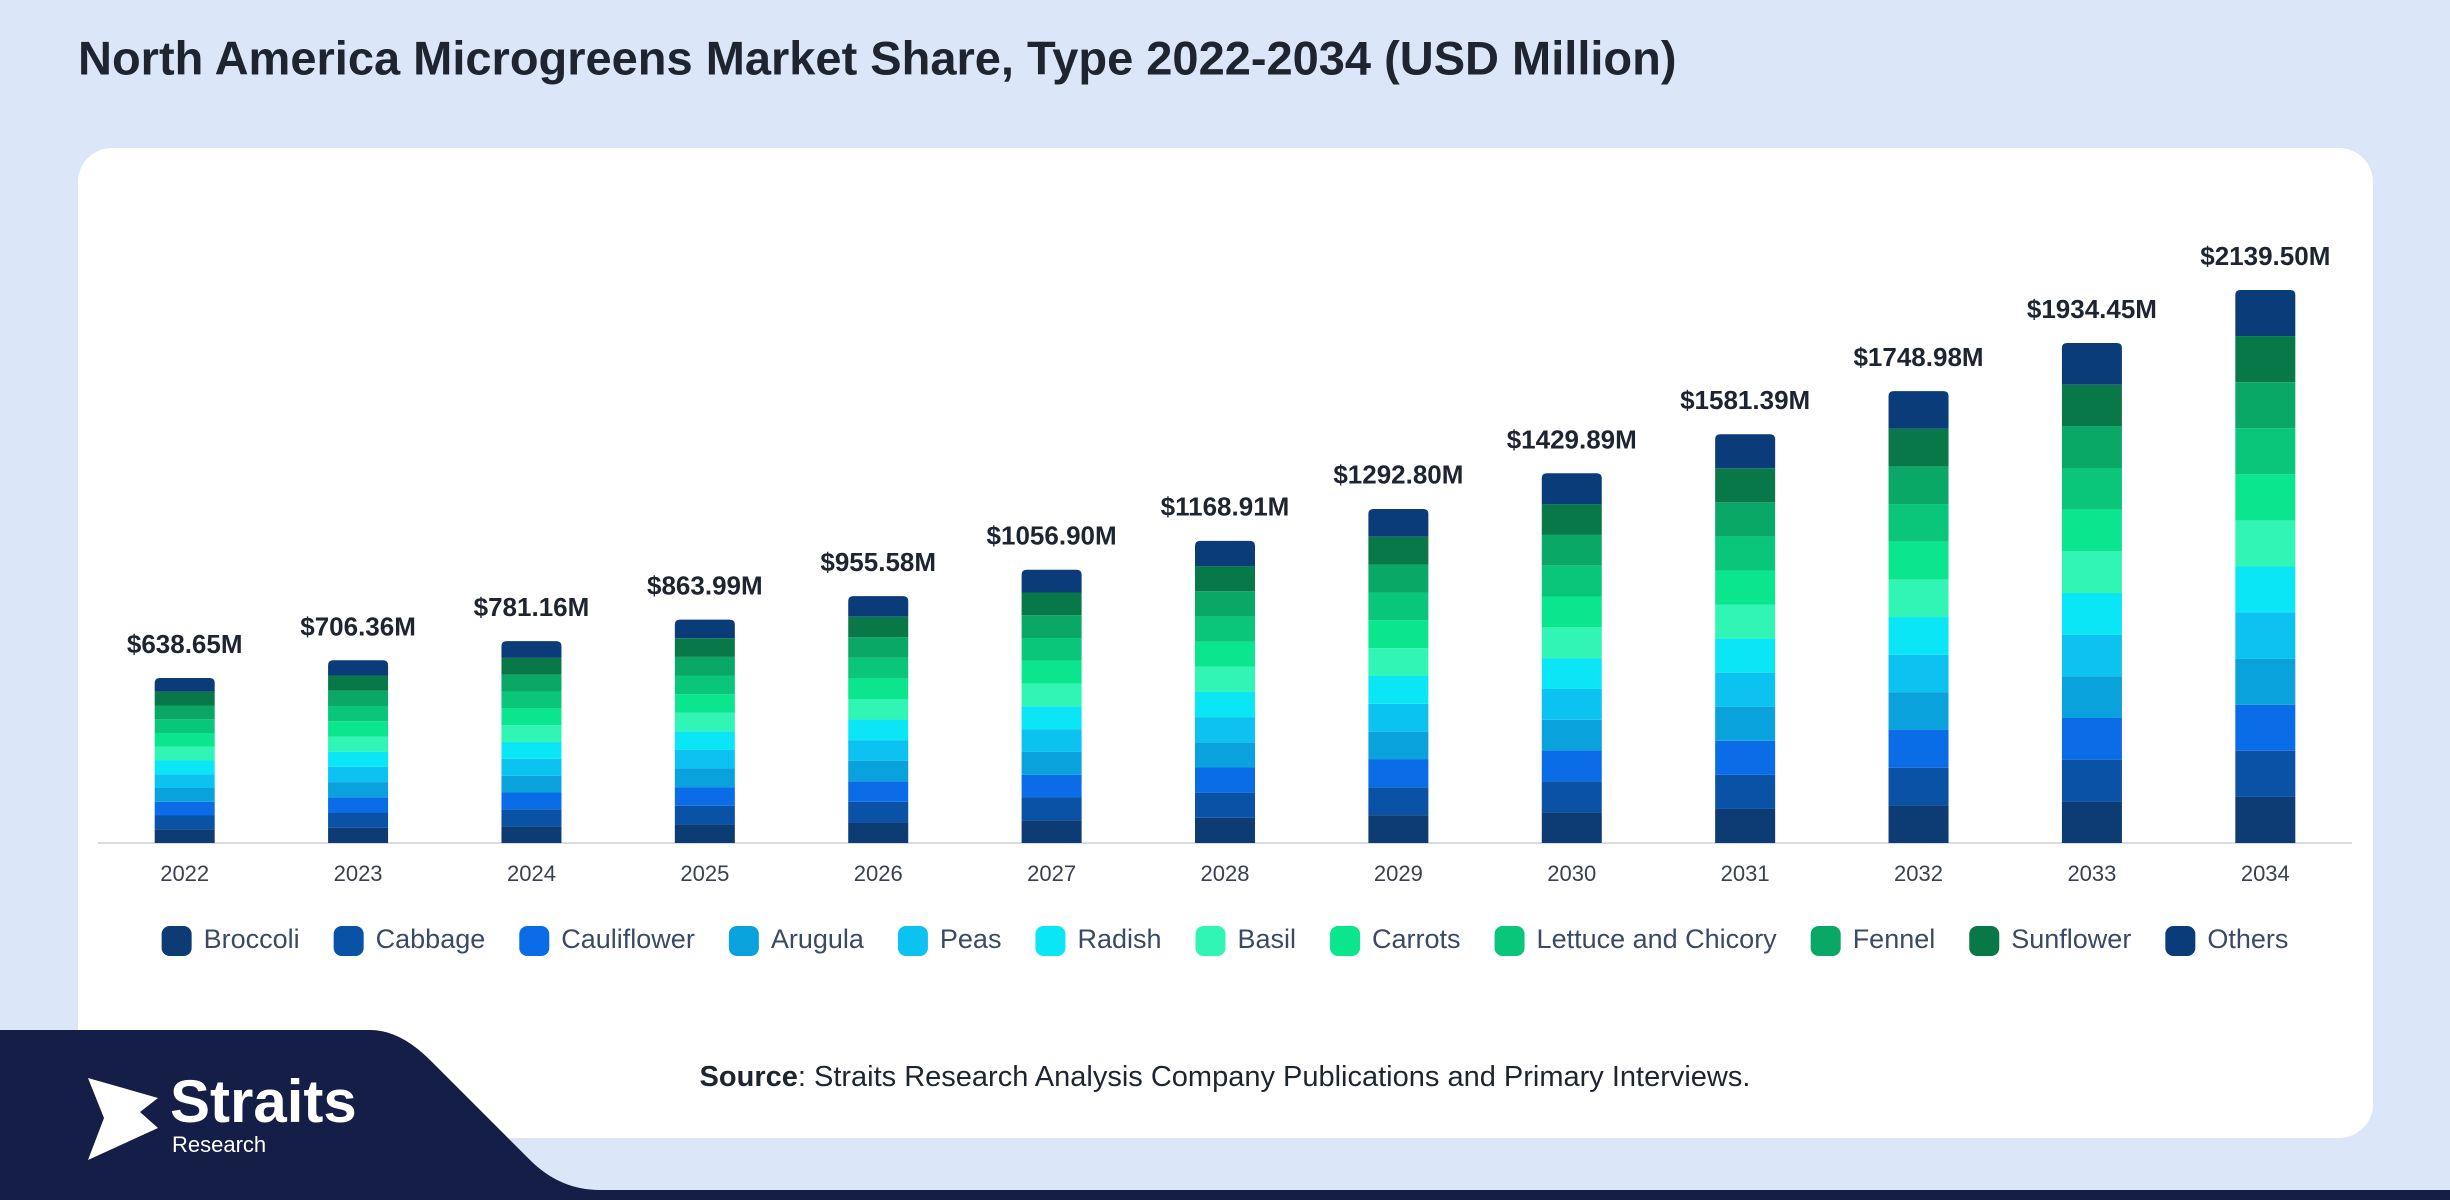 The image size is (2450, 1200). What do you see at coordinates (358, 626) in the screenshot?
I see `total-label: $706.36M` at bounding box center [358, 626].